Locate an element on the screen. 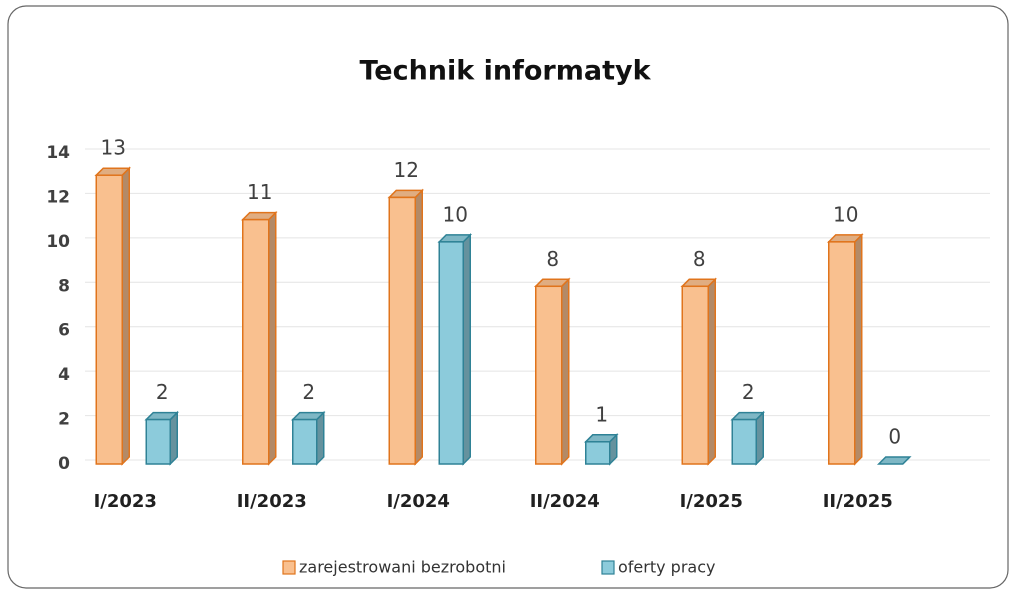 This screenshot has height=594, width=1016. value-label: 1 is located at coordinates (601, 414).